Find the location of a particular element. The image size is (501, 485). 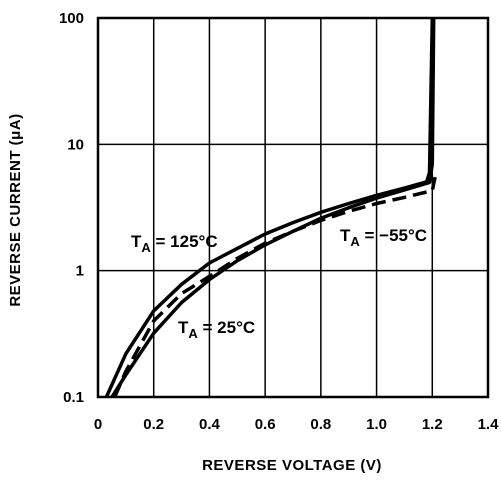

y-tick-label: 0.1 is located at coordinates (73, 397).